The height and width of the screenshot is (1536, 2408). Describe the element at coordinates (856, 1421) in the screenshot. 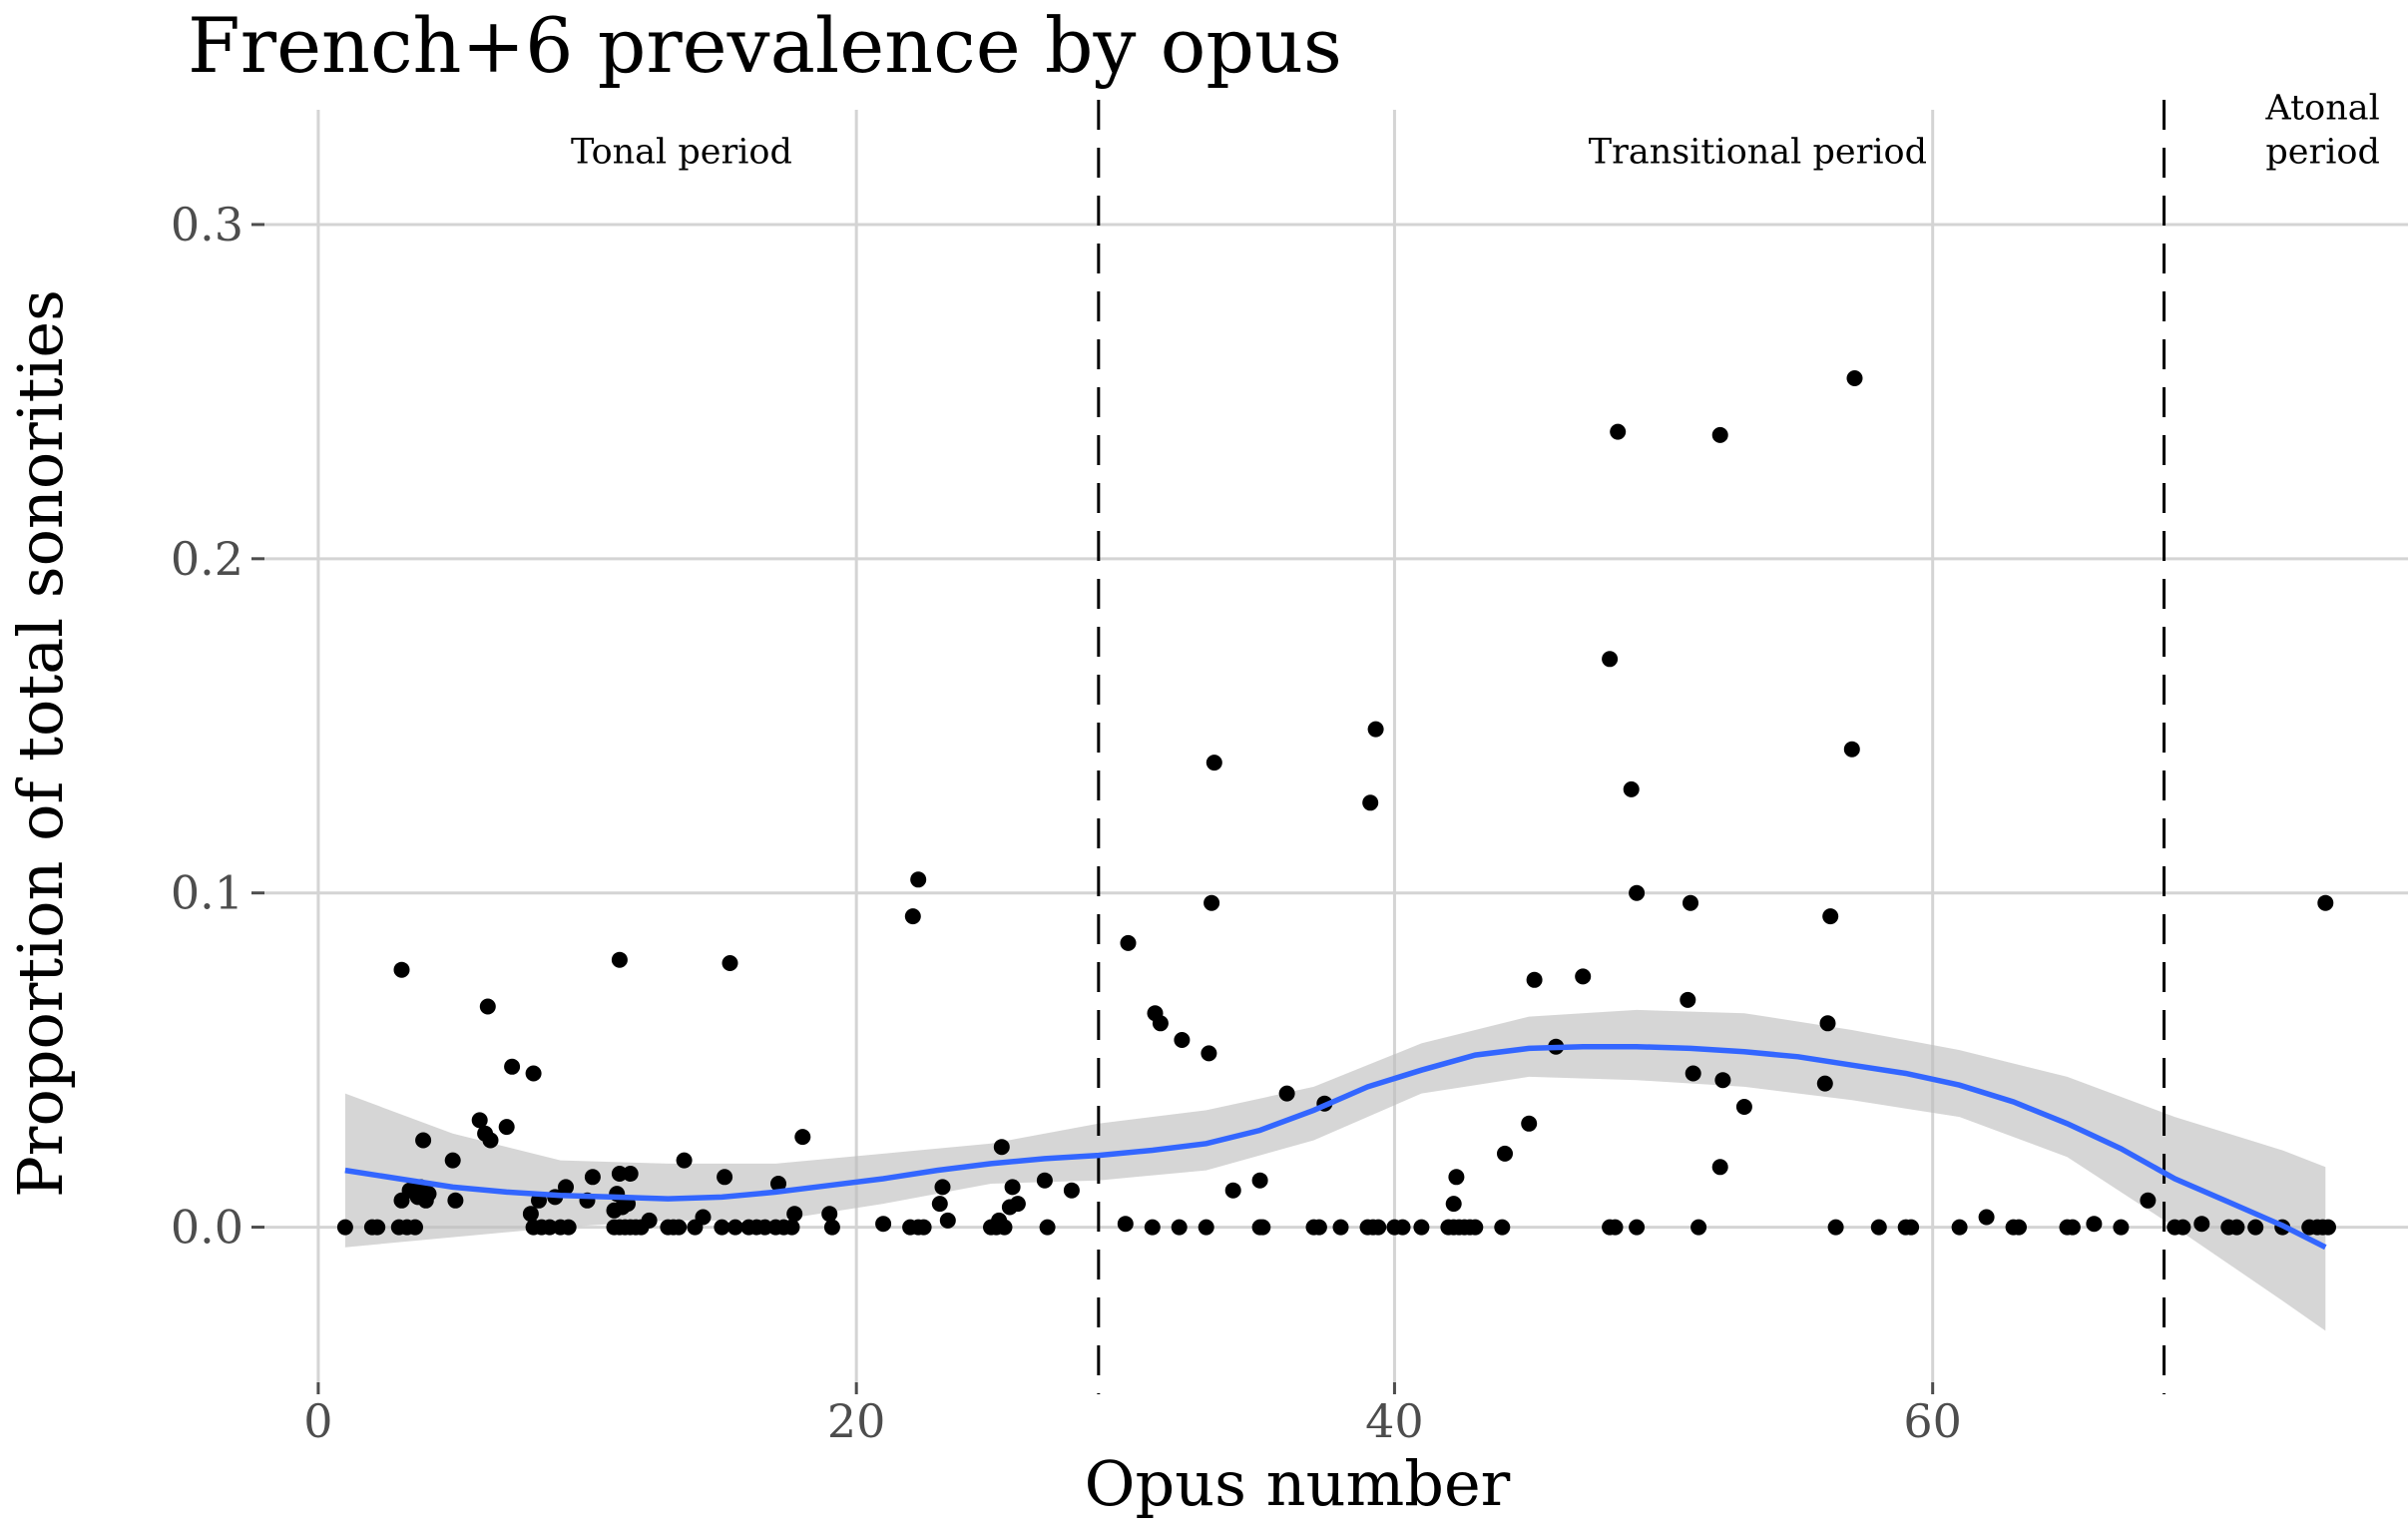

I see `x-tick-label: 20` at that location.